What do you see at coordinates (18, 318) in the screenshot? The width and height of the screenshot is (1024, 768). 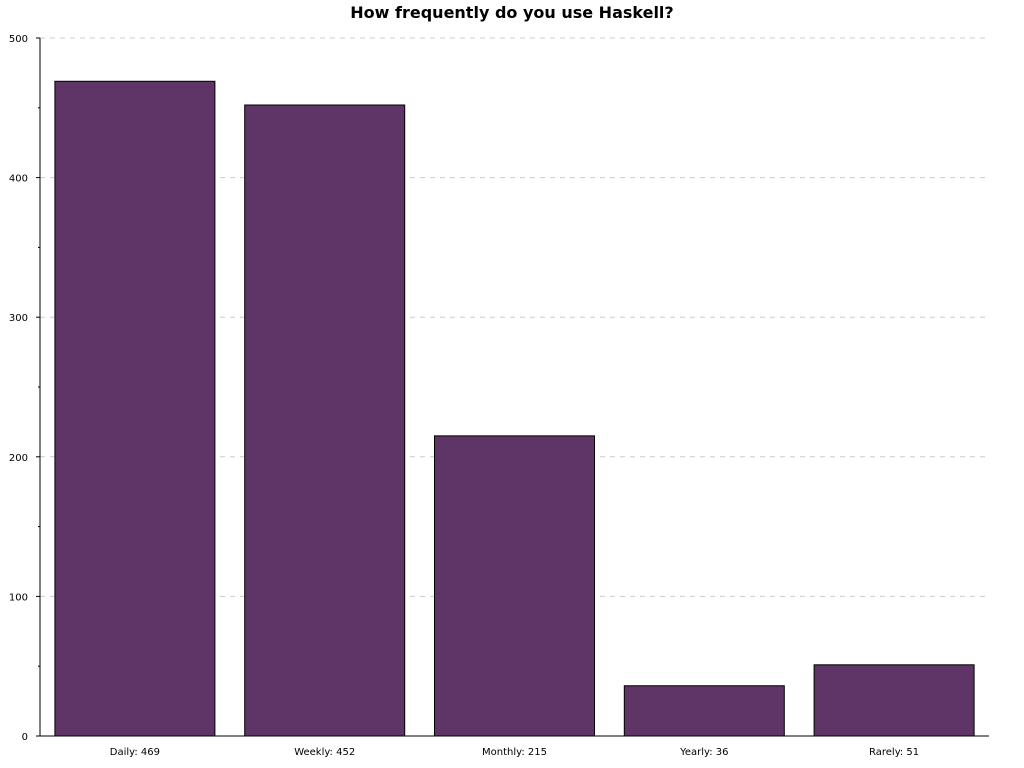 I see `y-tick-label: 300` at bounding box center [18, 318].